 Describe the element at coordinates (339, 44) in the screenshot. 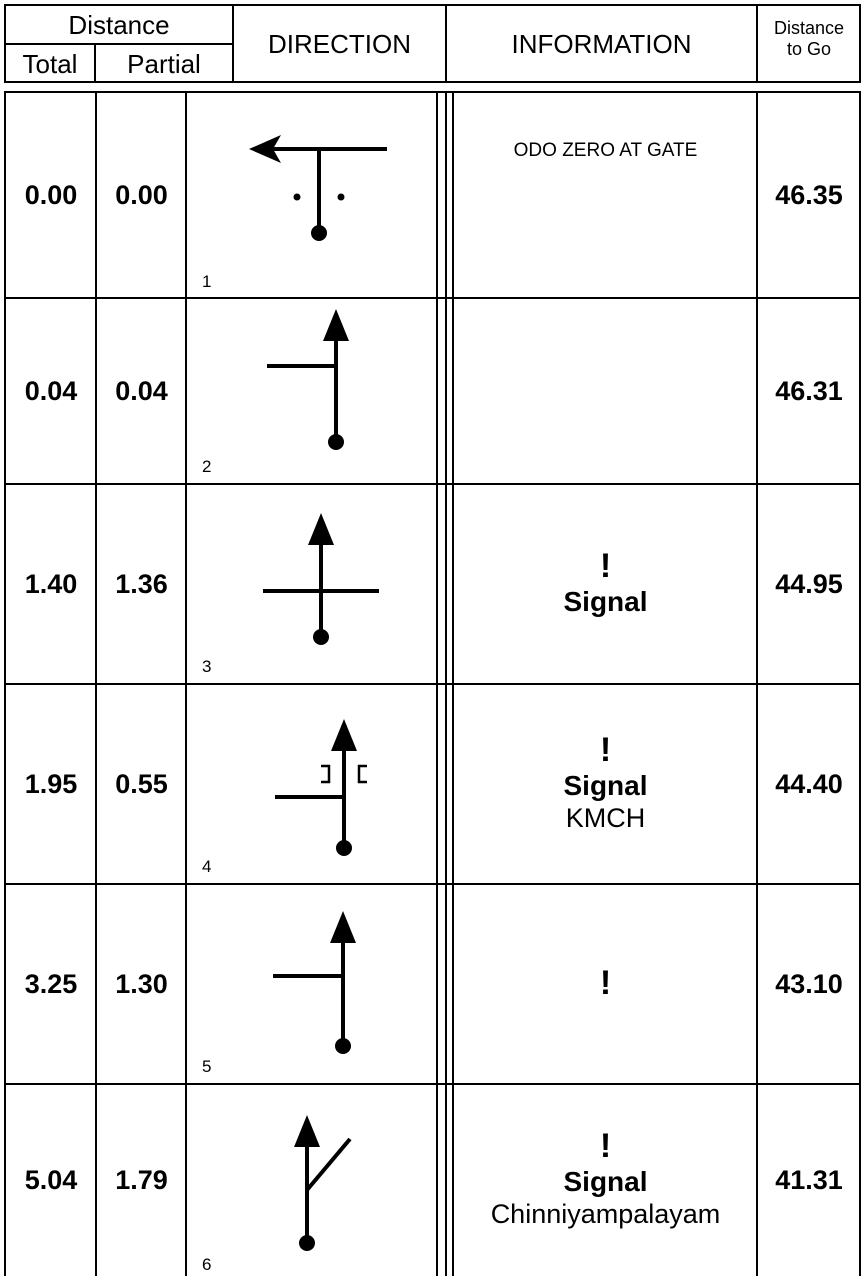

I see `header-direction: DIRECTION` at that location.